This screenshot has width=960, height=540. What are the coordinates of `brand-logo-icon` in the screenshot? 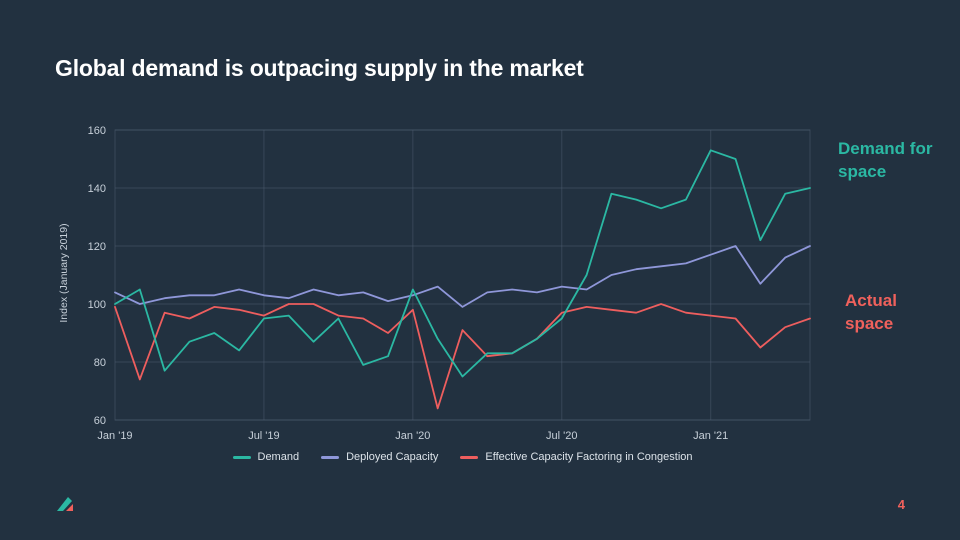 It's located at (65, 504).